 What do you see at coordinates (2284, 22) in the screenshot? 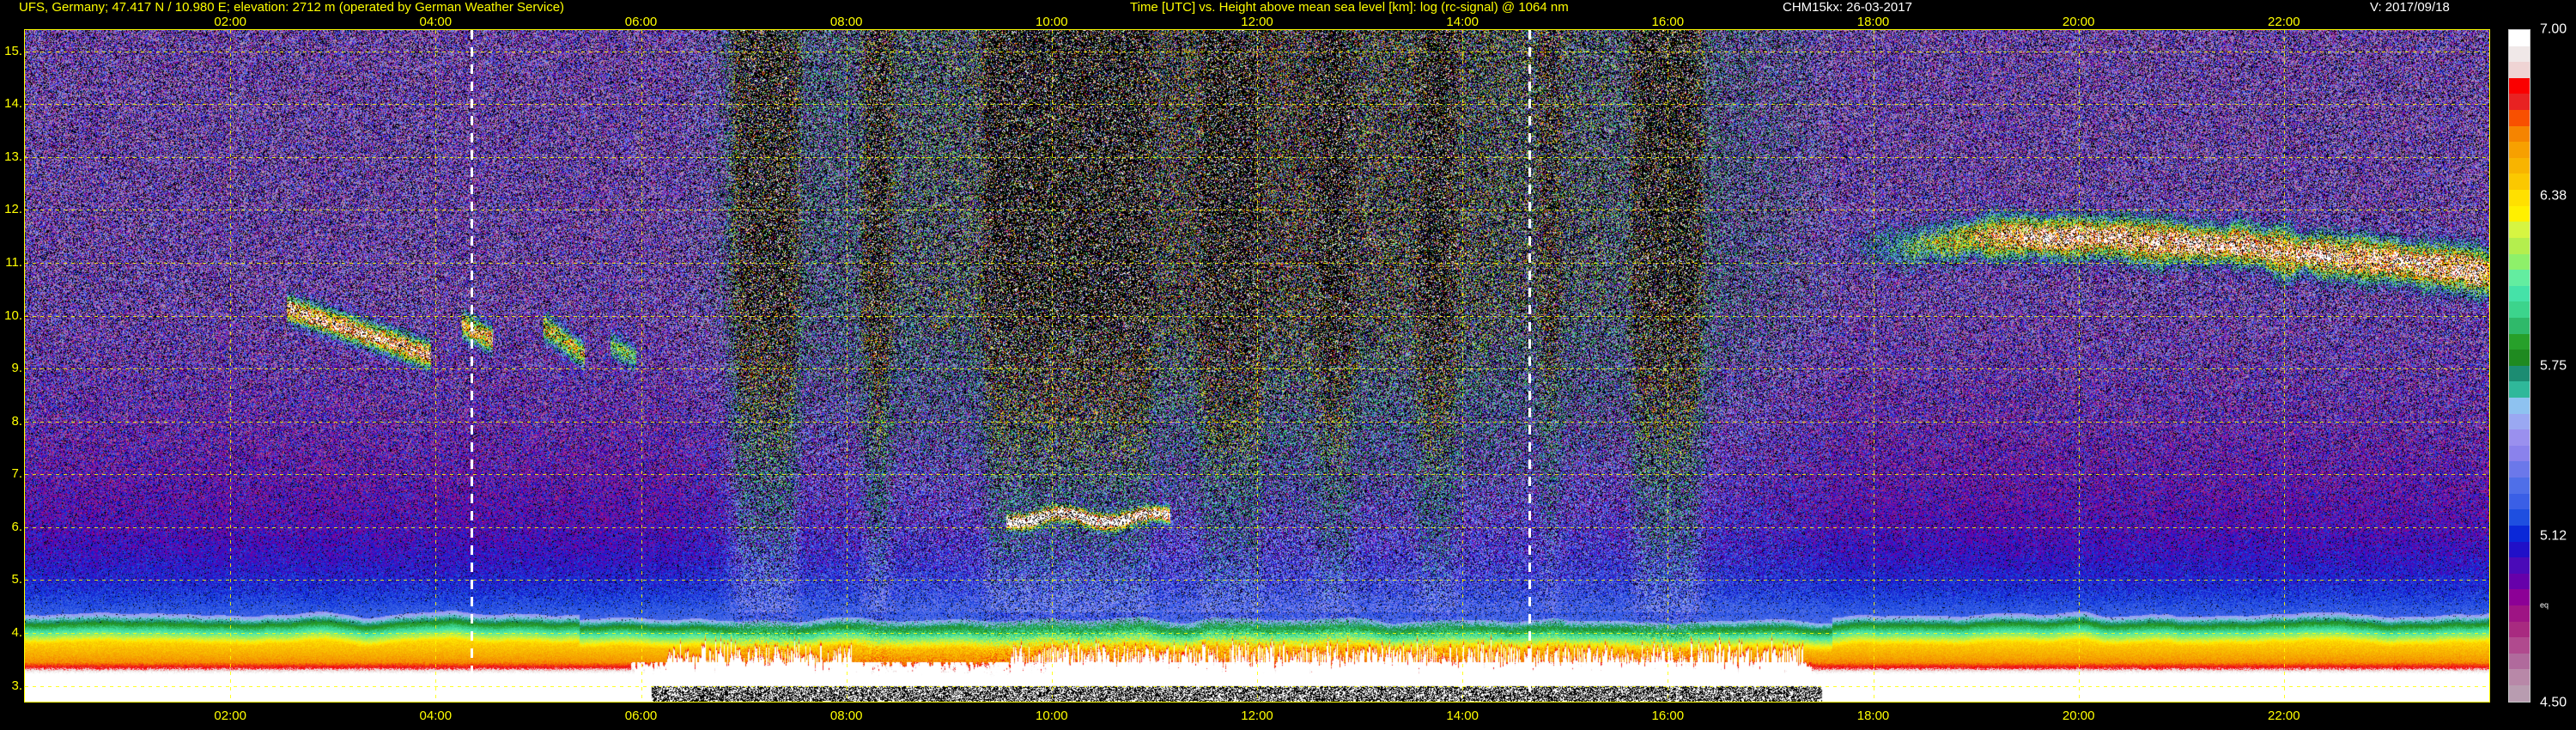
I see `x-tick-label-top-2200: 22:00` at bounding box center [2284, 22].